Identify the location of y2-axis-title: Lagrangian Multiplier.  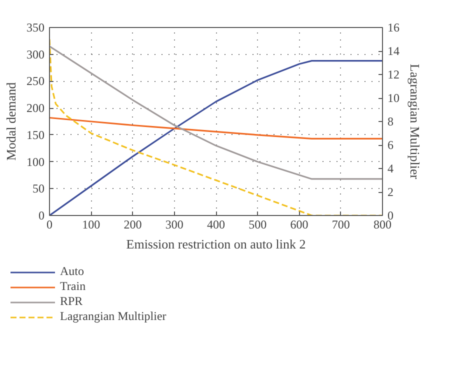
(415, 122).